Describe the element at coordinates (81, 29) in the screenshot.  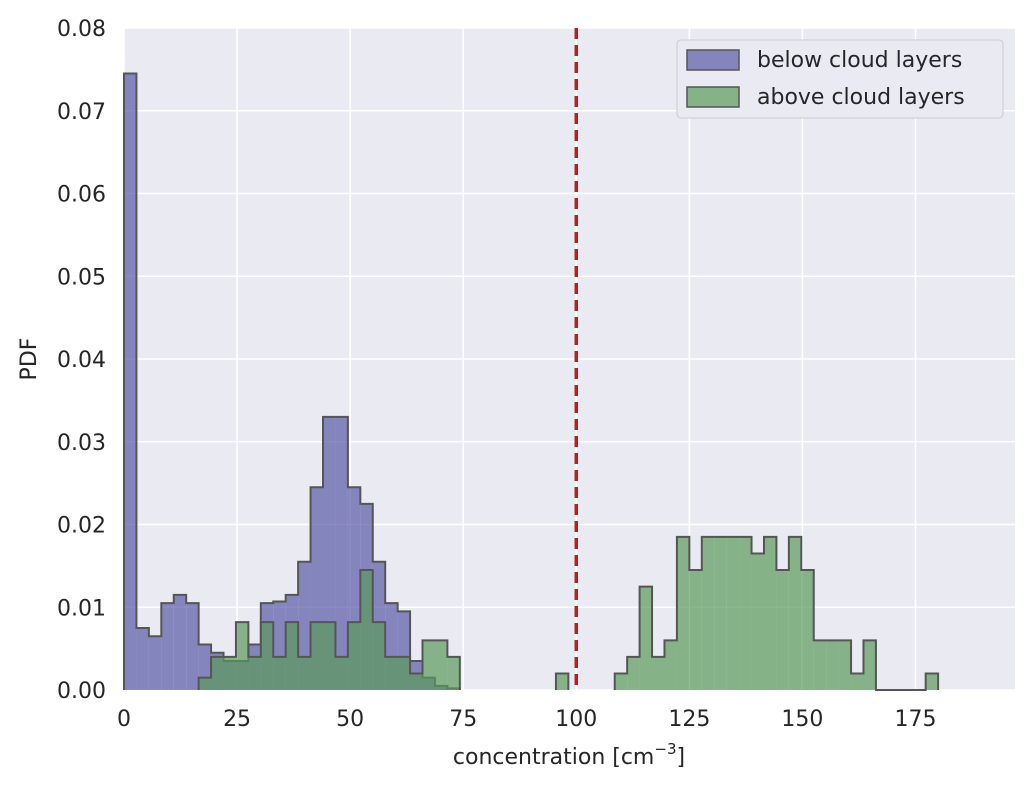
I see `y-tick-label: 0.08` at that location.